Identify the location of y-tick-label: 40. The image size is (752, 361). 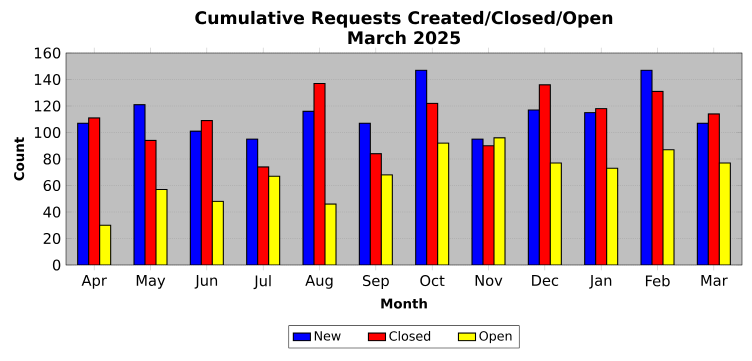
(51, 212).